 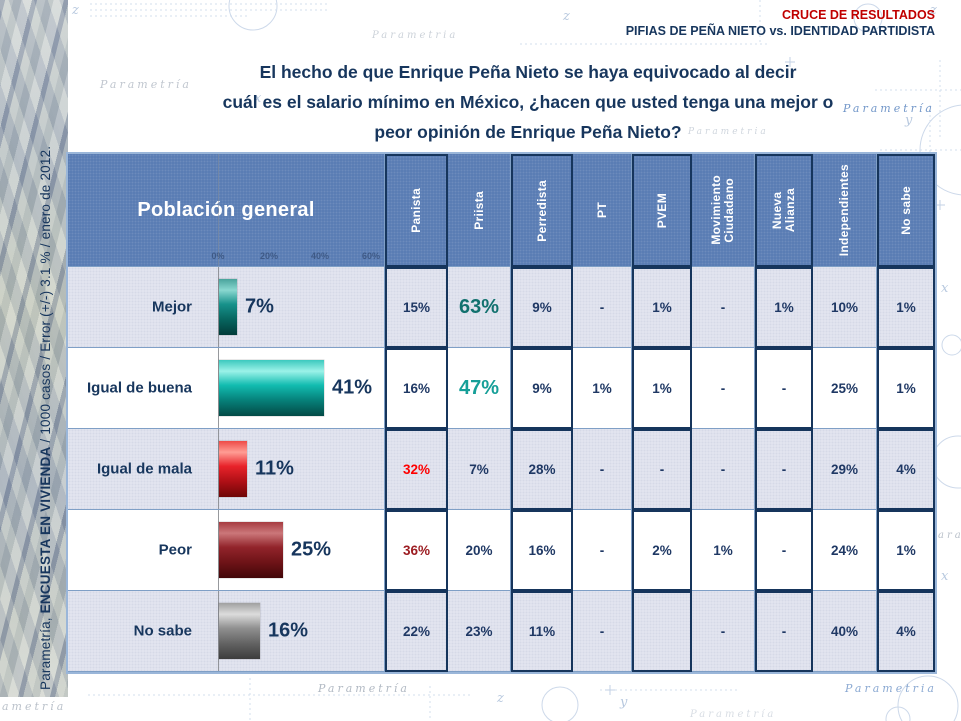 What do you see at coordinates (416, 307) in the screenshot?
I see `data-cell-value: 15%` at bounding box center [416, 307].